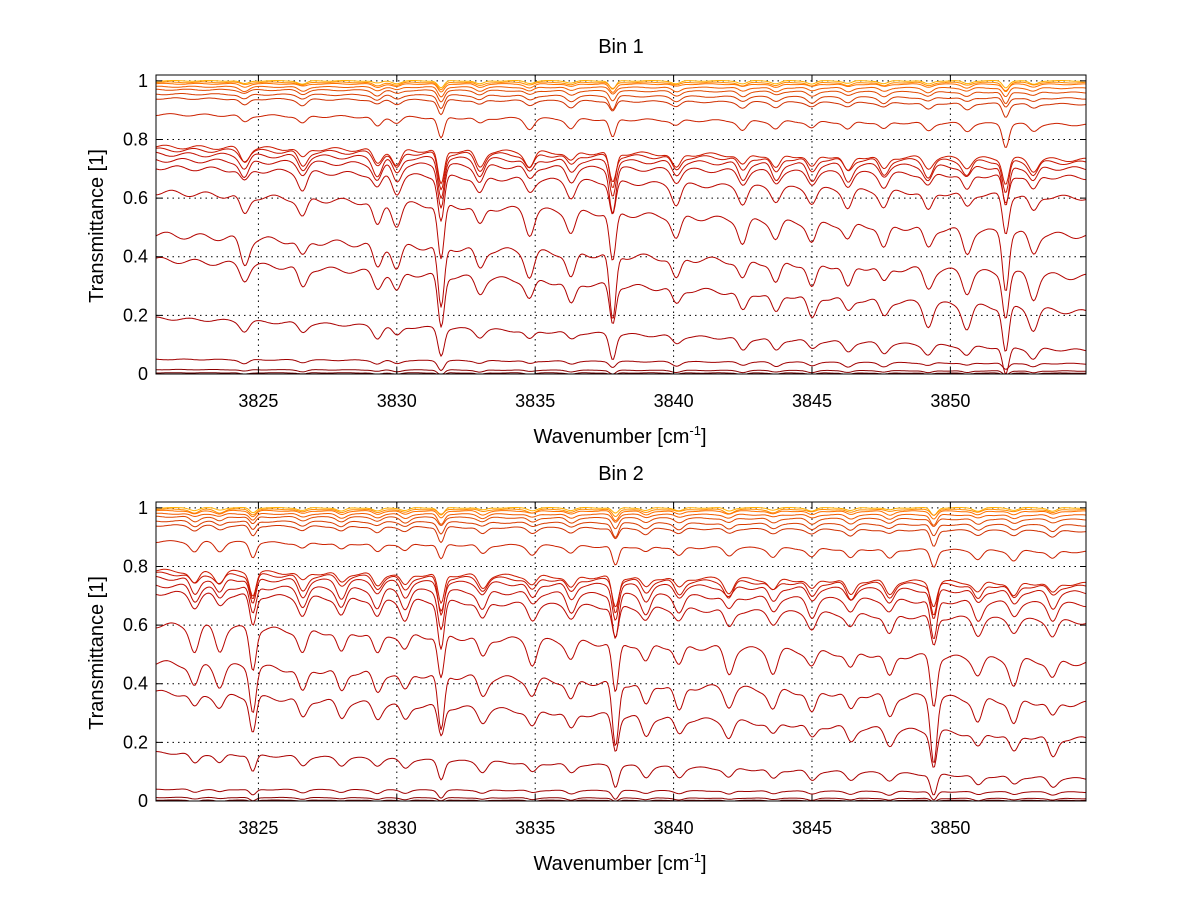  I want to click on chart-title: Bin 1, so click(621, 47).